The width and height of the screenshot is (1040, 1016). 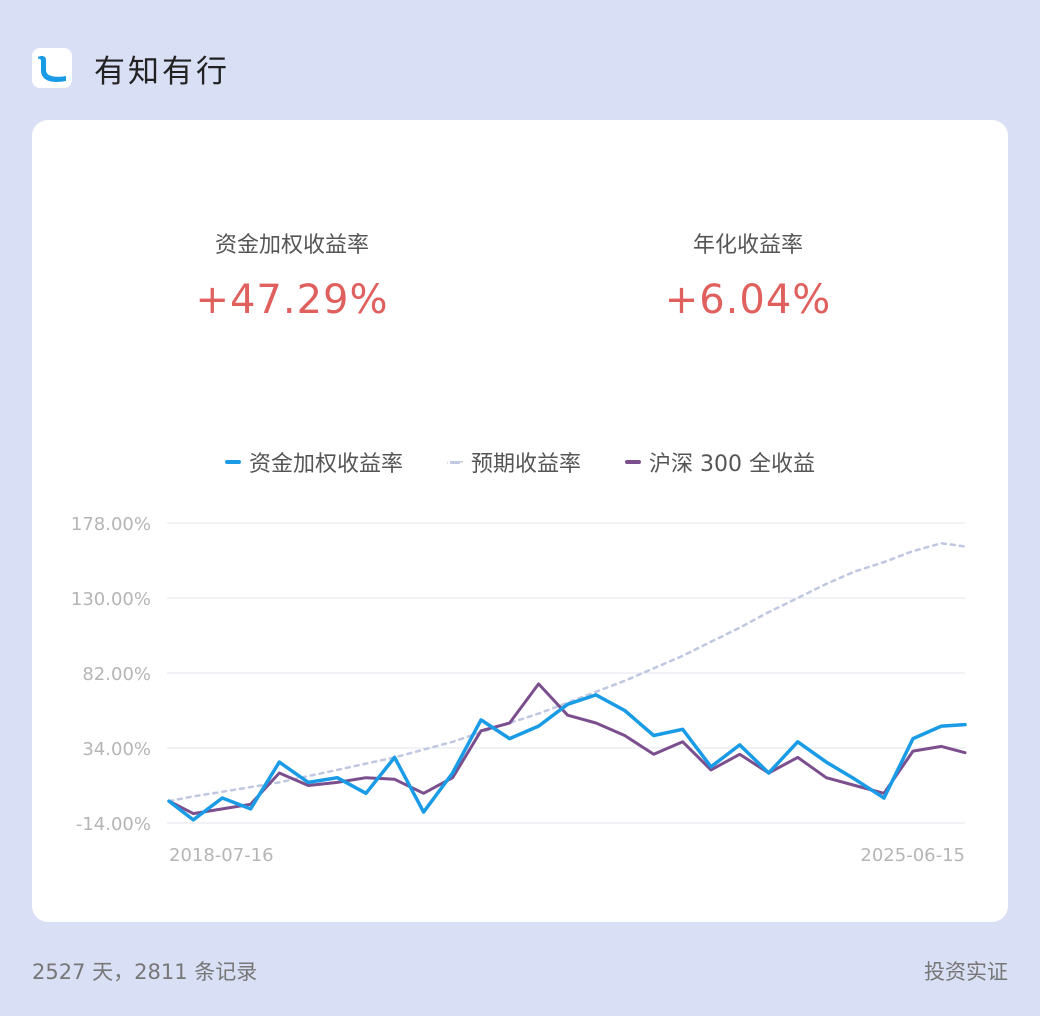 I want to click on annual-return-stat: 年化收益率 +6.04%, so click(x=748, y=278).